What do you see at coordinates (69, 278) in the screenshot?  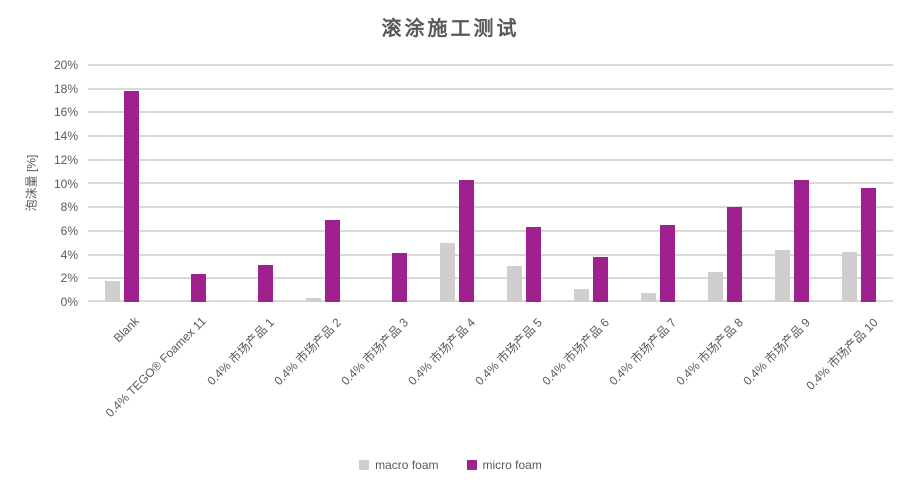 I see `y-tick-label: 2%` at bounding box center [69, 278].